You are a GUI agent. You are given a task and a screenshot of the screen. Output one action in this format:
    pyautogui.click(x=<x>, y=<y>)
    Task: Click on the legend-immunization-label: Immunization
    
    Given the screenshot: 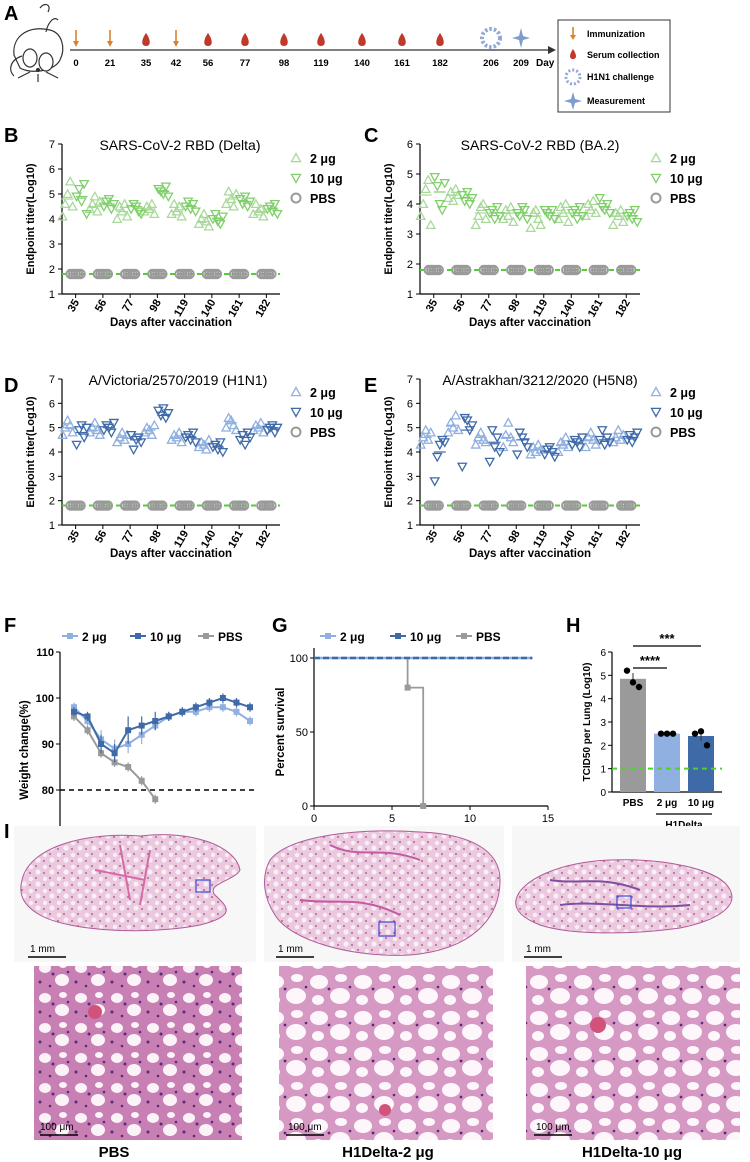 What is the action you would take?
    pyautogui.click(x=616, y=34)
    